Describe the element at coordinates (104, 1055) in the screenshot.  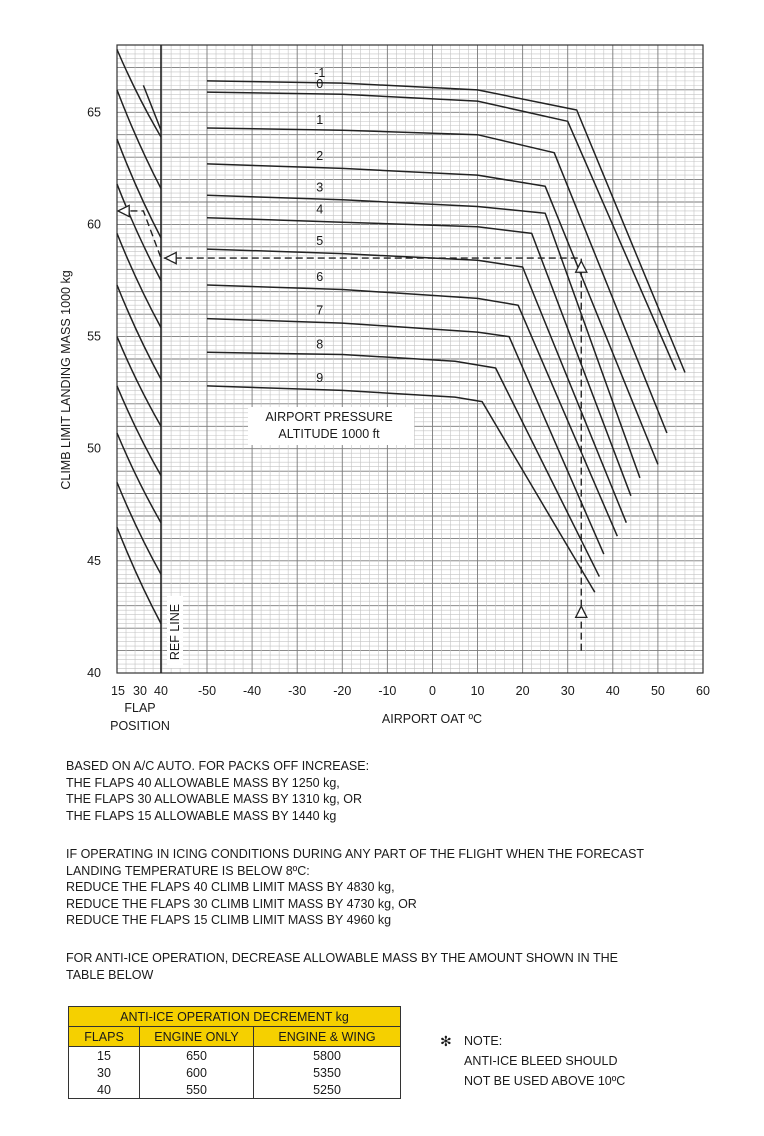
I see `table-cell: 15` at that location.